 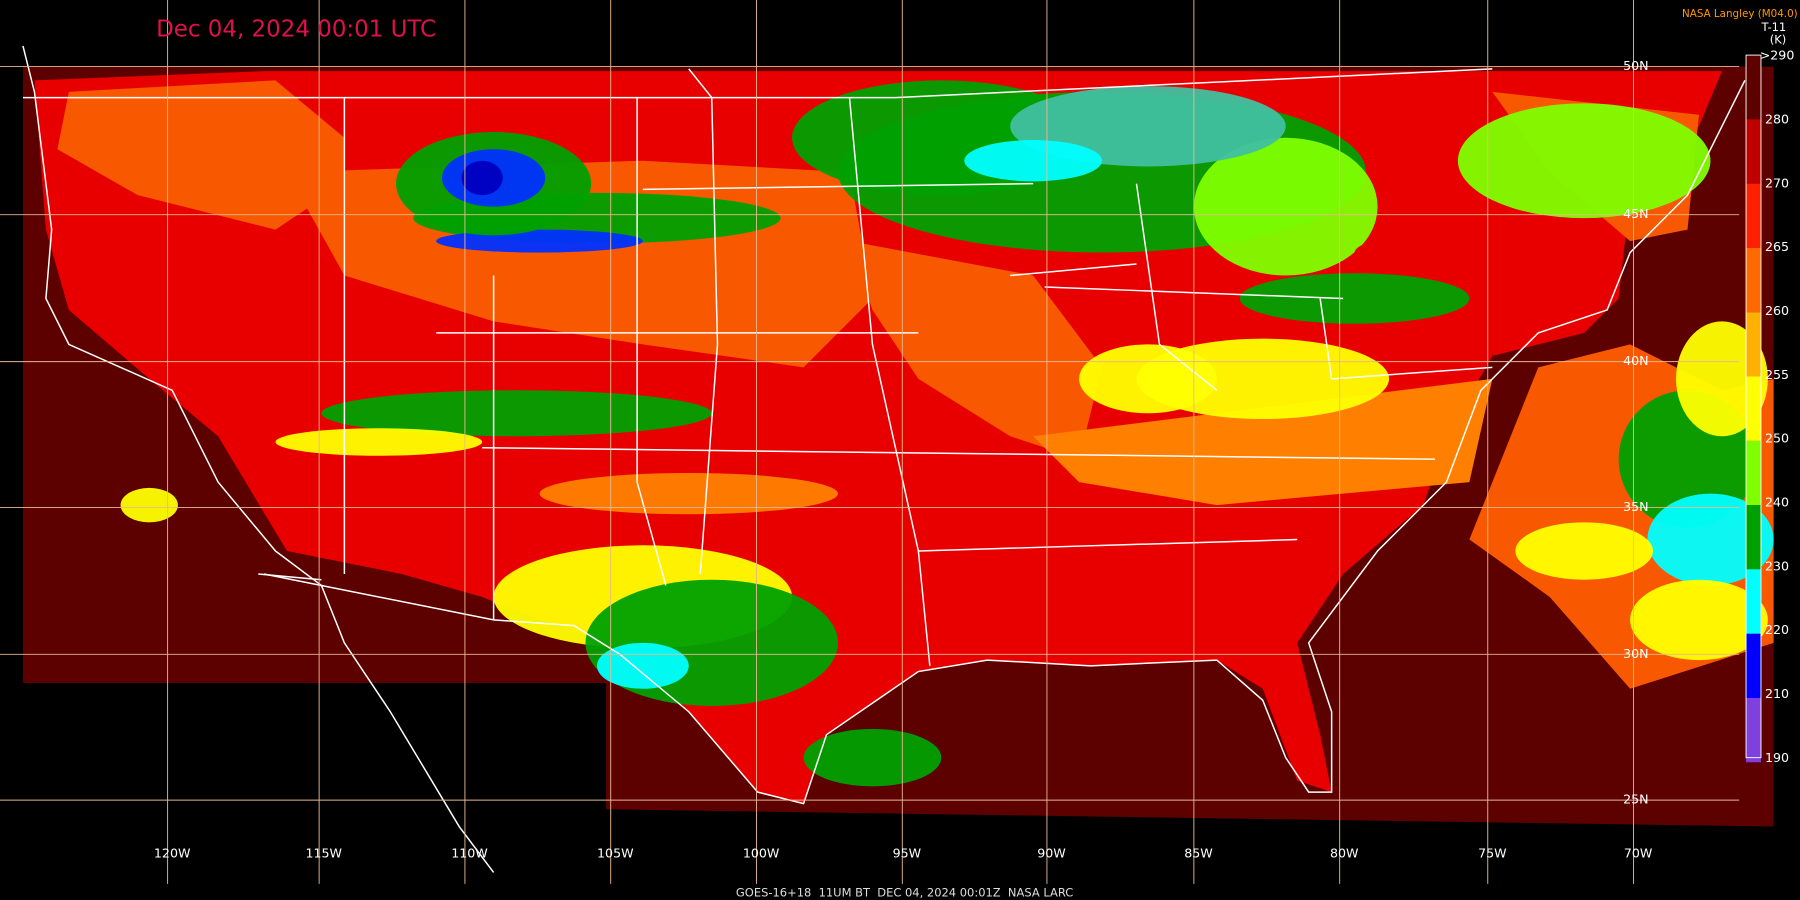 What do you see at coordinates (1635, 360) in the screenshot?
I see `latitude-label: 40N` at bounding box center [1635, 360].